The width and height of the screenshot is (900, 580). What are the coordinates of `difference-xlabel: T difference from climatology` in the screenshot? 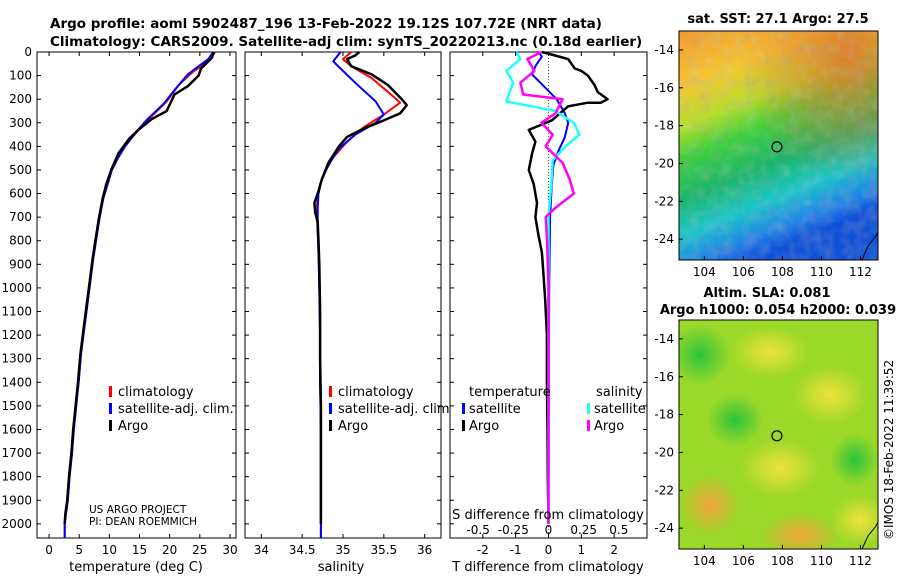 It's located at (547, 567).